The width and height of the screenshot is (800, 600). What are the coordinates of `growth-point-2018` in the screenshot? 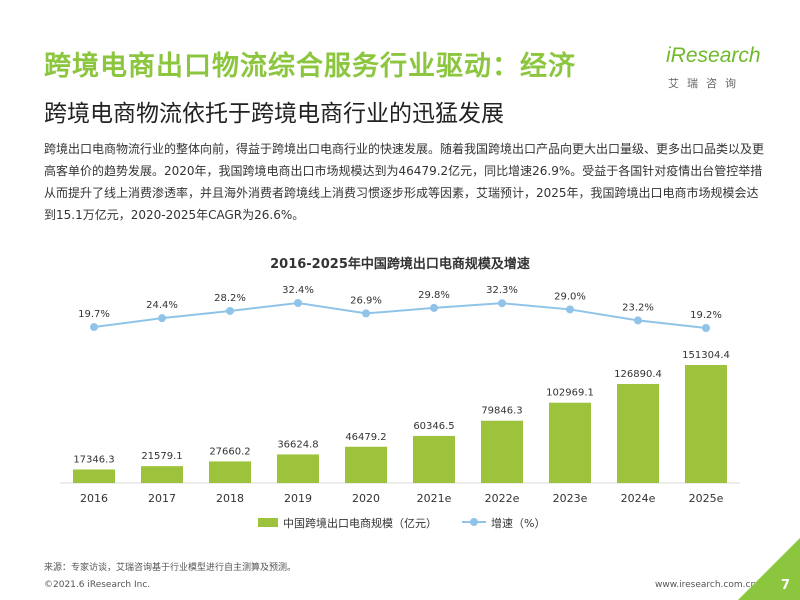 It's located at (230, 310).